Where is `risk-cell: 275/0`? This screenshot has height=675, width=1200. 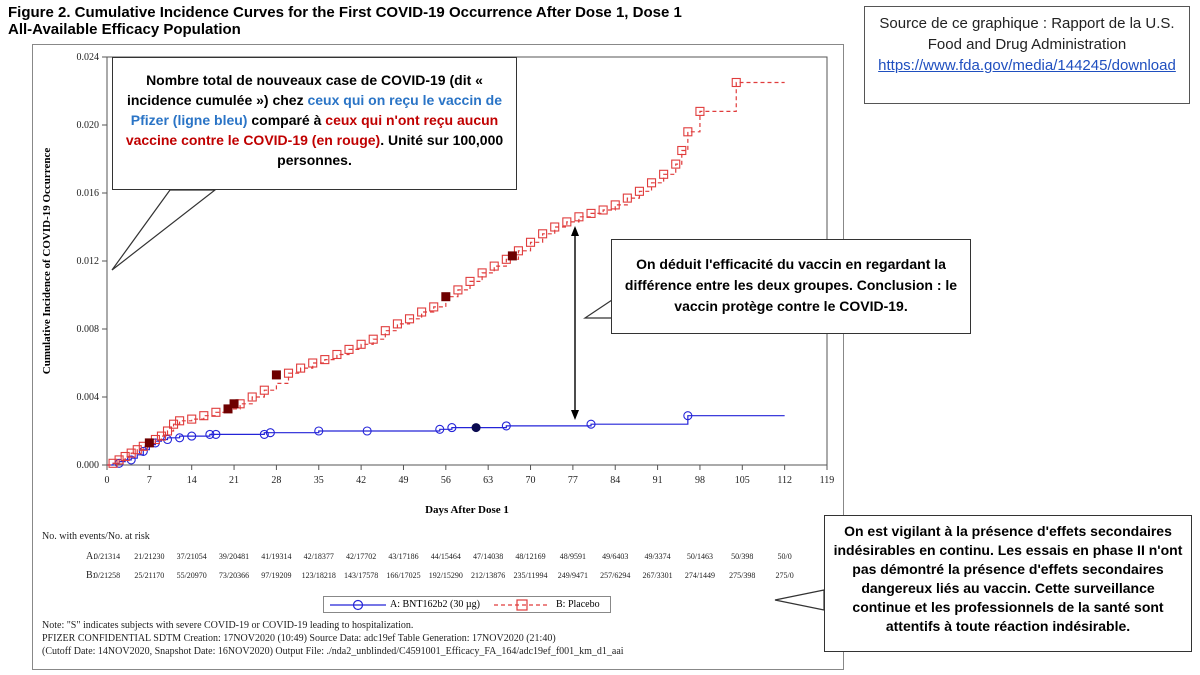 risk-cell: 275/0 is located at coordinates (784, 575).